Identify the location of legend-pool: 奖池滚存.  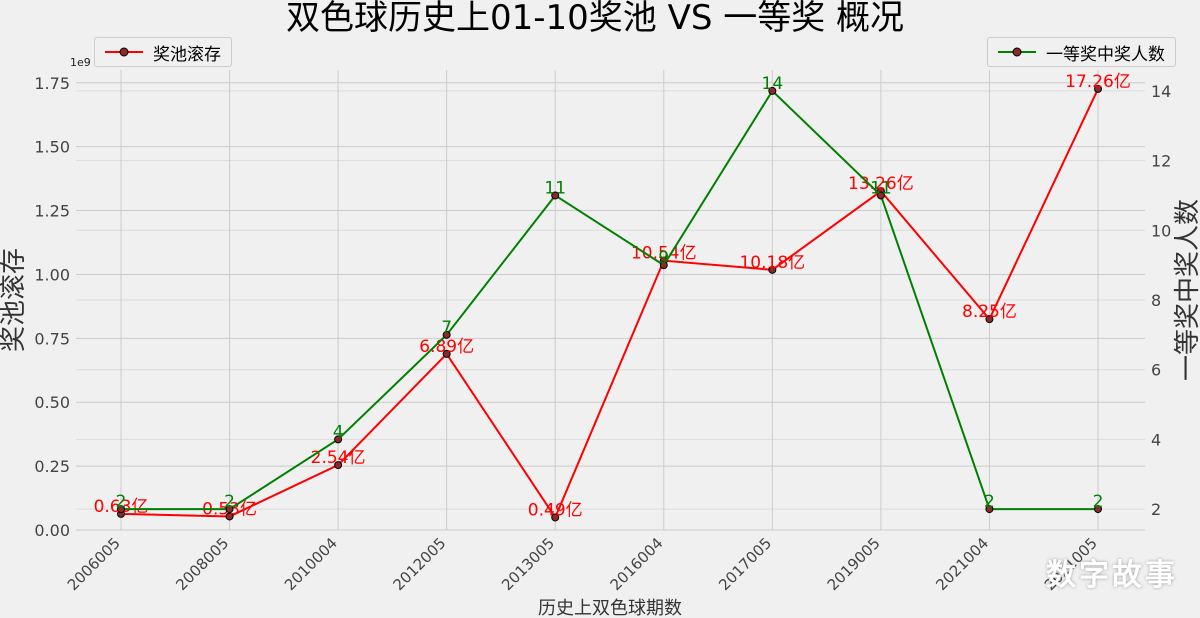
(163, 52).